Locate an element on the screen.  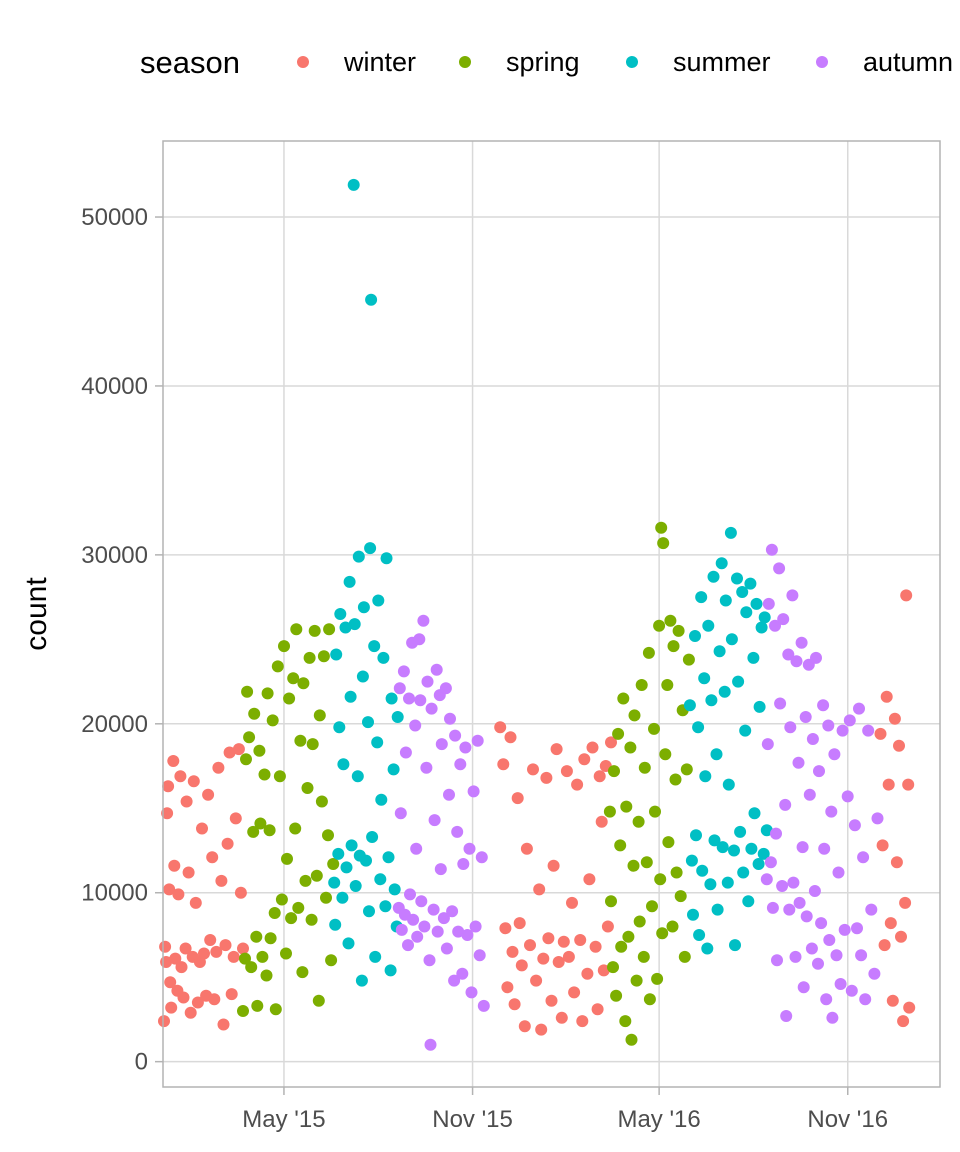
legend-item-spring: spring is located at coordinates (519, 62).